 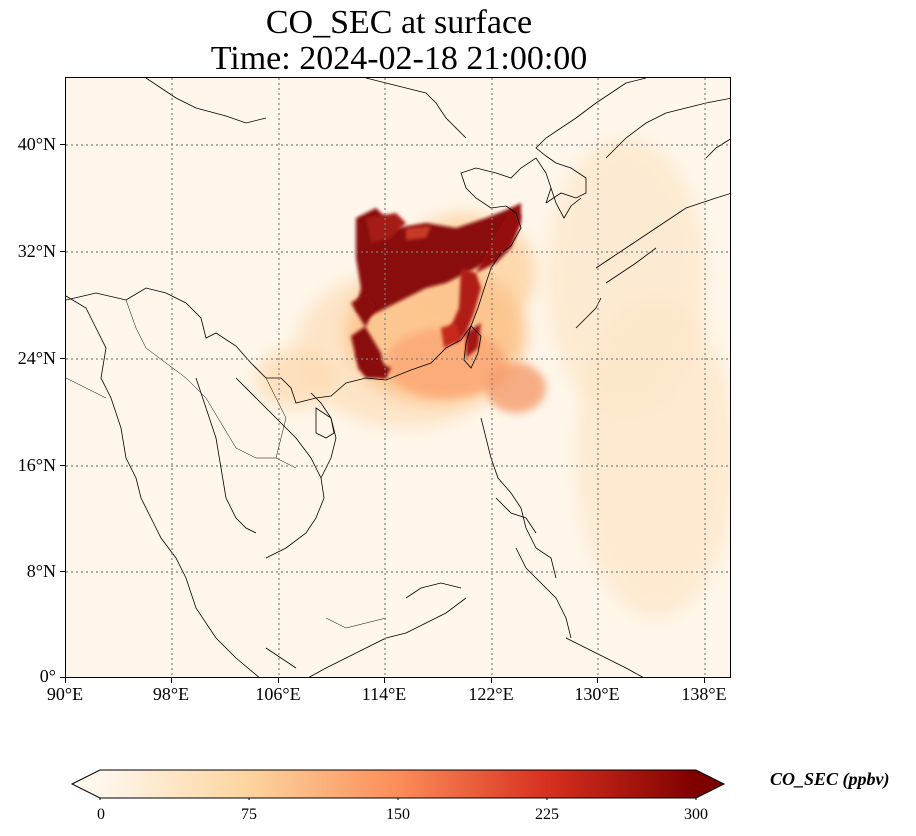 What do you see at coordinates (830, 779) in the screenshot?
I see `colorbar-label: CO_SEC (ppbv)` at bounding box center [830, 779].